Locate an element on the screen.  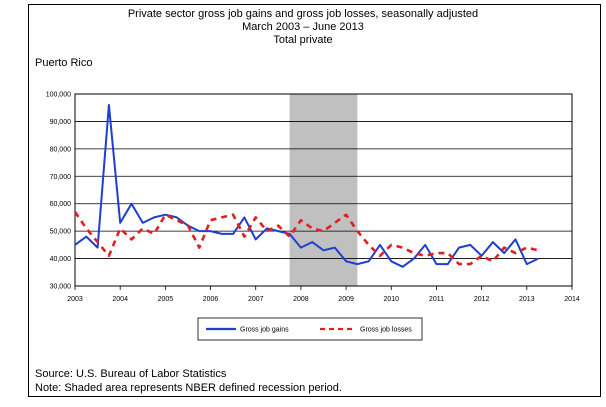
y-tick-label: 70,000 is located at coordinates (61, 177).